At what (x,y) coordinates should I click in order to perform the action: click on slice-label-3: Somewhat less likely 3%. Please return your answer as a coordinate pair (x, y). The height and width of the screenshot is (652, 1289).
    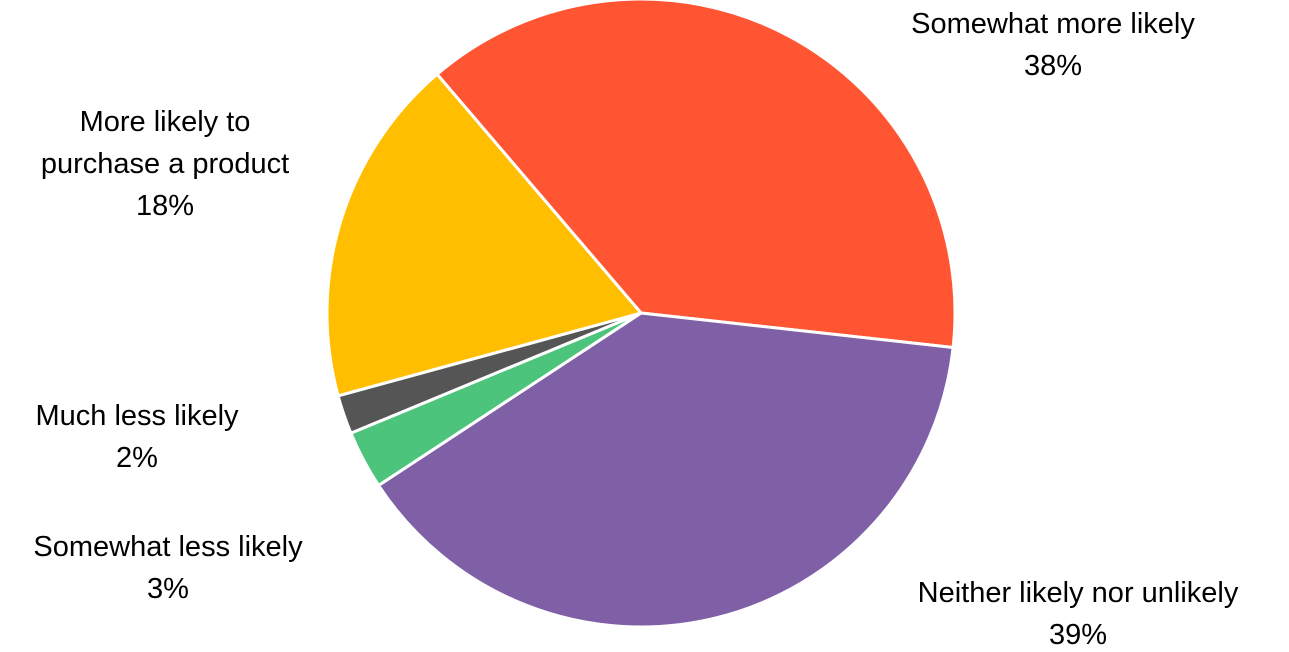
    Looking at the image, I should click on (168, 568).